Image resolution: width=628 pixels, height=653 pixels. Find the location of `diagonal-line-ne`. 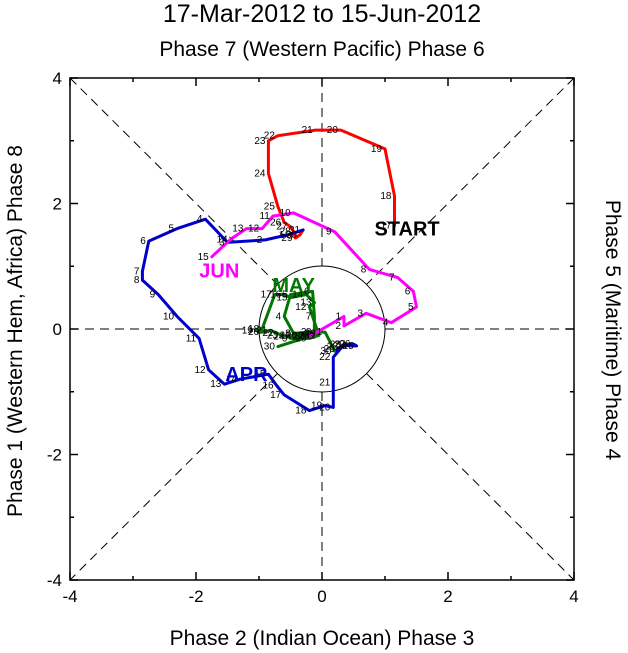

diagonal-line-ne is located at coordinates (470, 181).